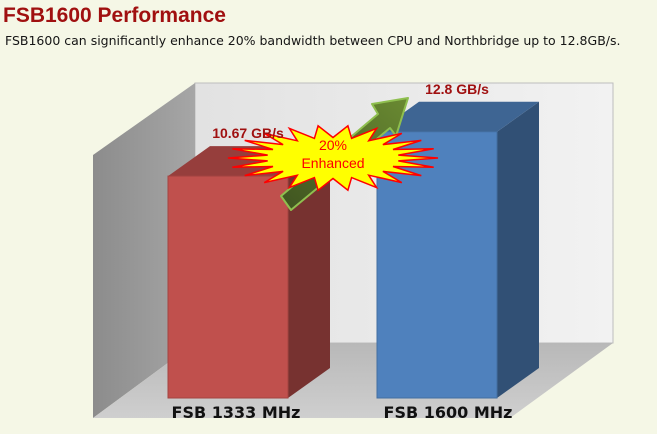 The image size is (657, 434). What do you see at coordinates (458, 116) in the screenshot?
I see `bar-top-face` at bounding box center [458, 116].